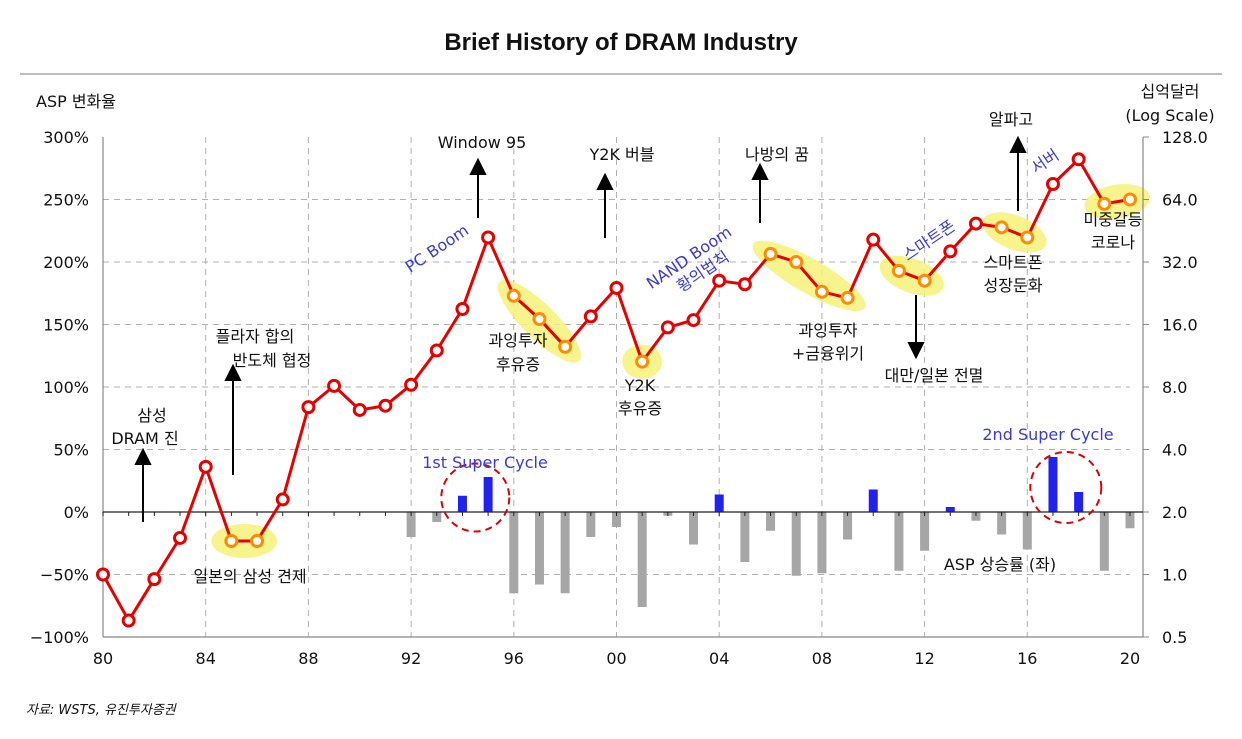 This screenshot has height=739, width=1242. What do you see at coordinates (924, 658) in the screenshot?
I see `x-tick-label: 12` at bounding box center [924, 658].